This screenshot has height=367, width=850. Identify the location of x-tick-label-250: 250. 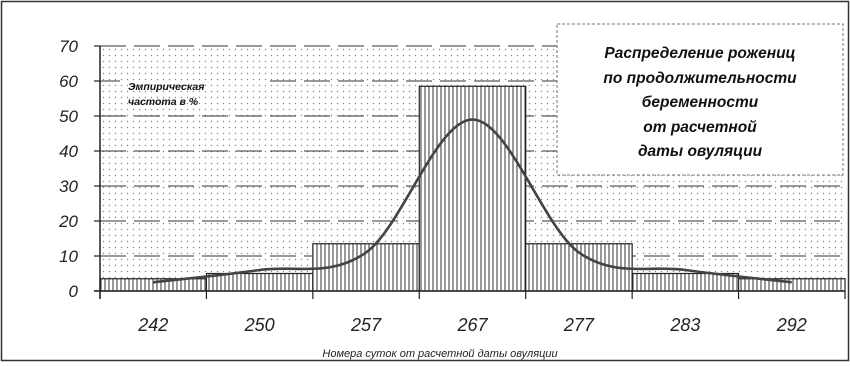
(259, 325).